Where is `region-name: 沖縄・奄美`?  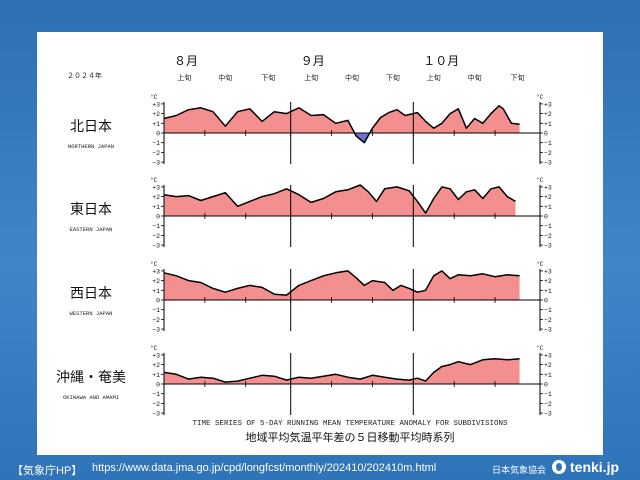 region-name: 沖縄・奄美 is located at coordinates (91, 378).